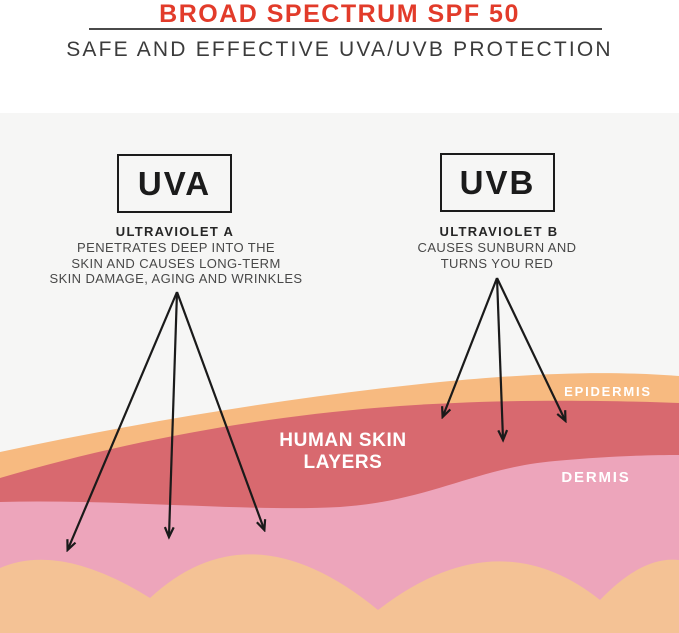 The image size is (679, 633). What do you see at coordinates (497, 263) in the screenshot?
I see `uvb-desc-line: TURNS YOU RED` at bounding box center [497, 263].